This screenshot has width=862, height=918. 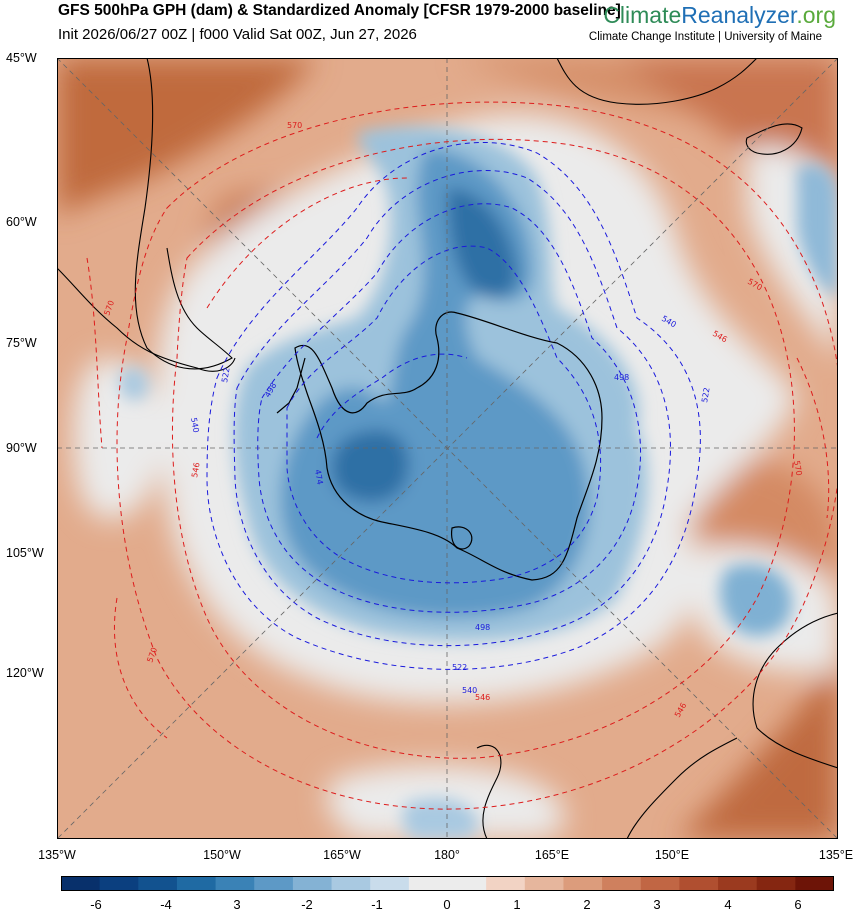 What do you see at coordinates (166, 904) in the screenshot?
I see `colorbar-tick: -4` at bounding box center [166, 904].